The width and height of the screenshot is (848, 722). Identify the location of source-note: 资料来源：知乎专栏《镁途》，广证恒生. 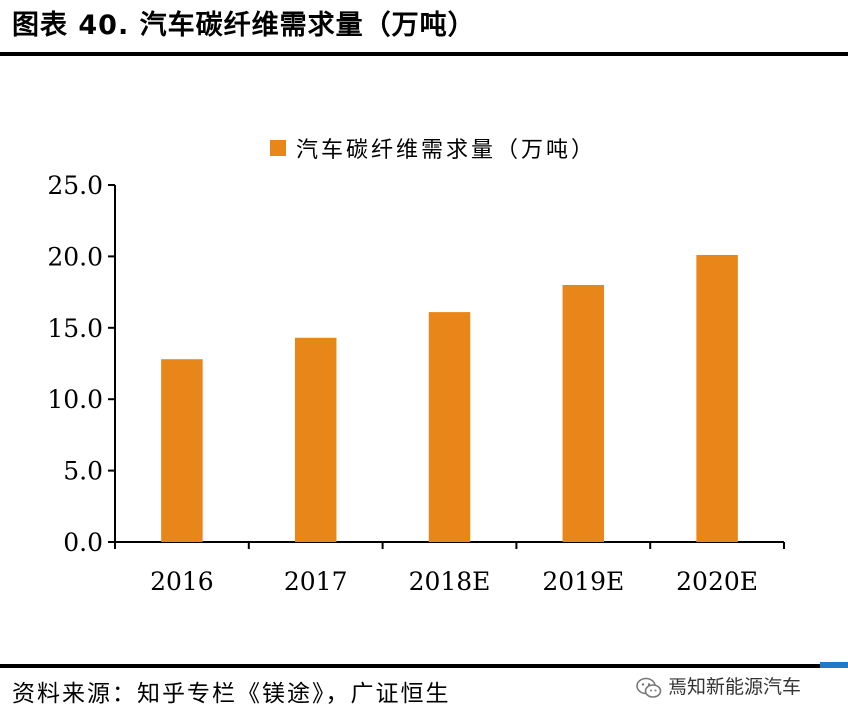
(231, 694).